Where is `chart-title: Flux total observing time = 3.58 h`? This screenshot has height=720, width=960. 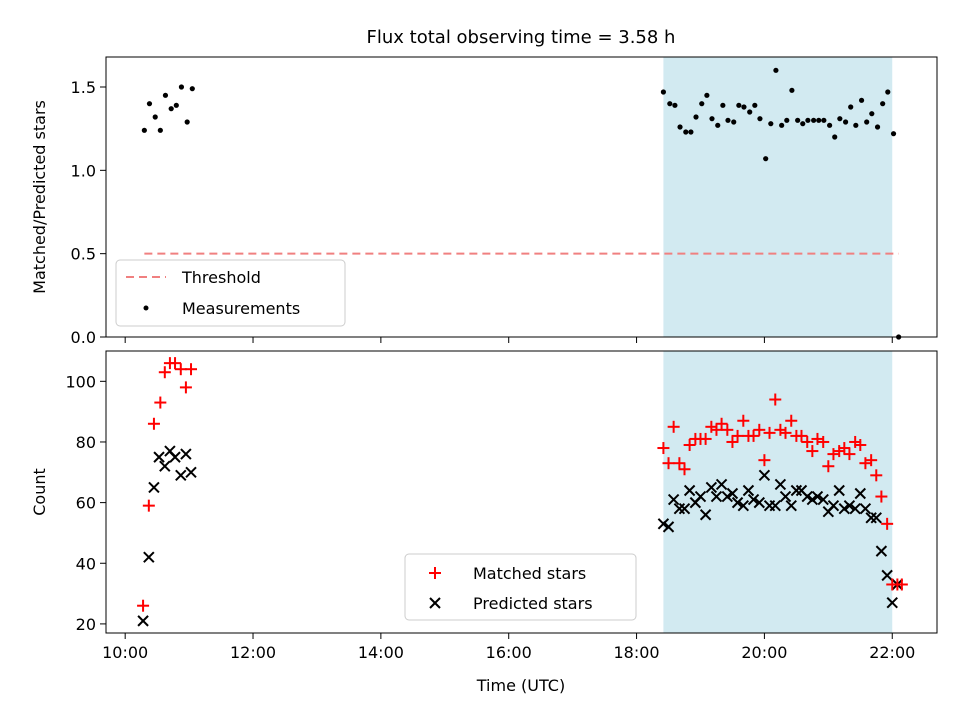
chart-title: Flux total observing time = 3.58 h is located at coordinates (521, 37).